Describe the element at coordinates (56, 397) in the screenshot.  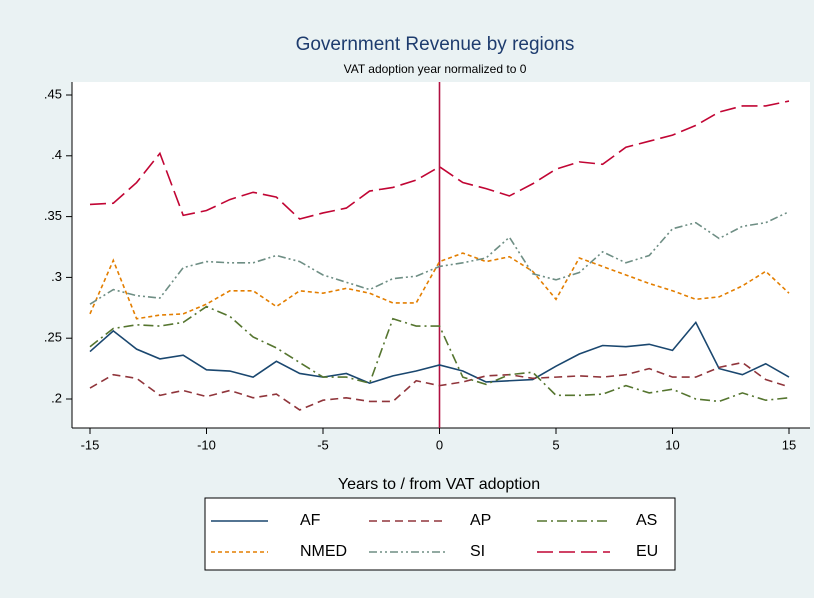
I see `y-tick-label: .2` at that location.